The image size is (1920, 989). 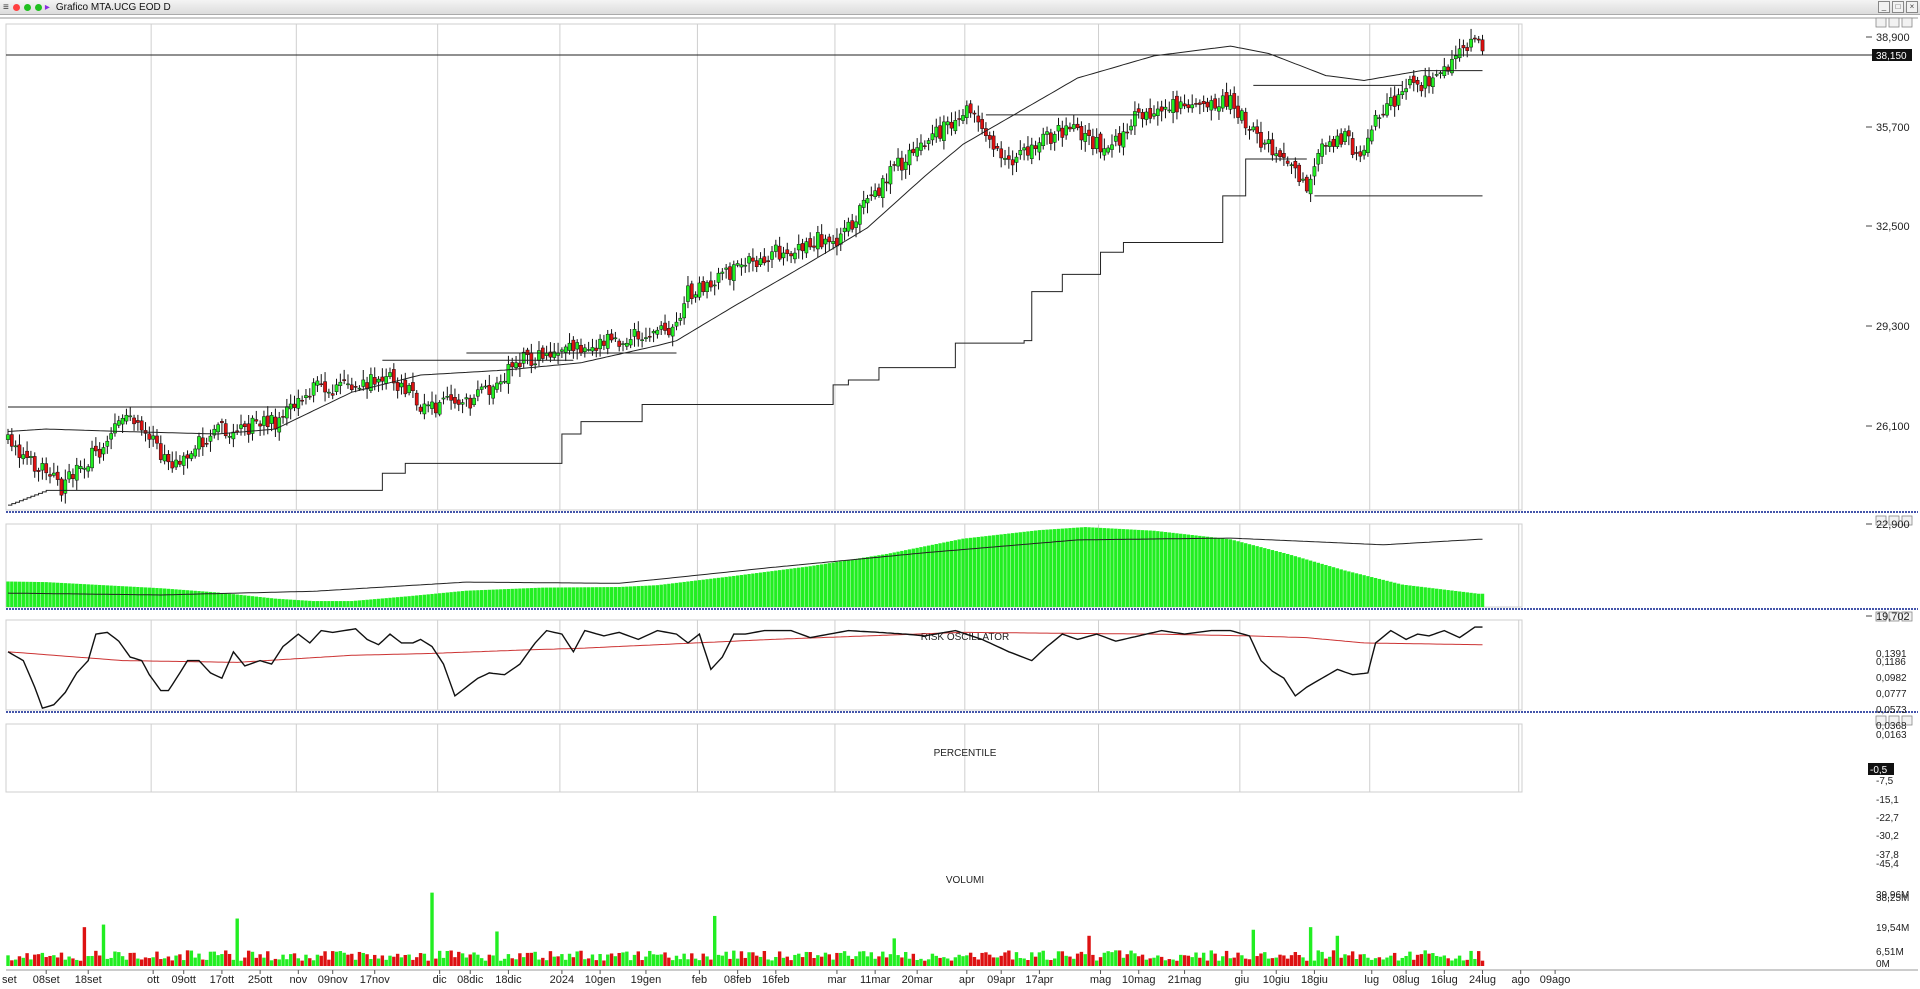 I want to click on percentile-title: PERCENTILE, so click(x=965, y=753).